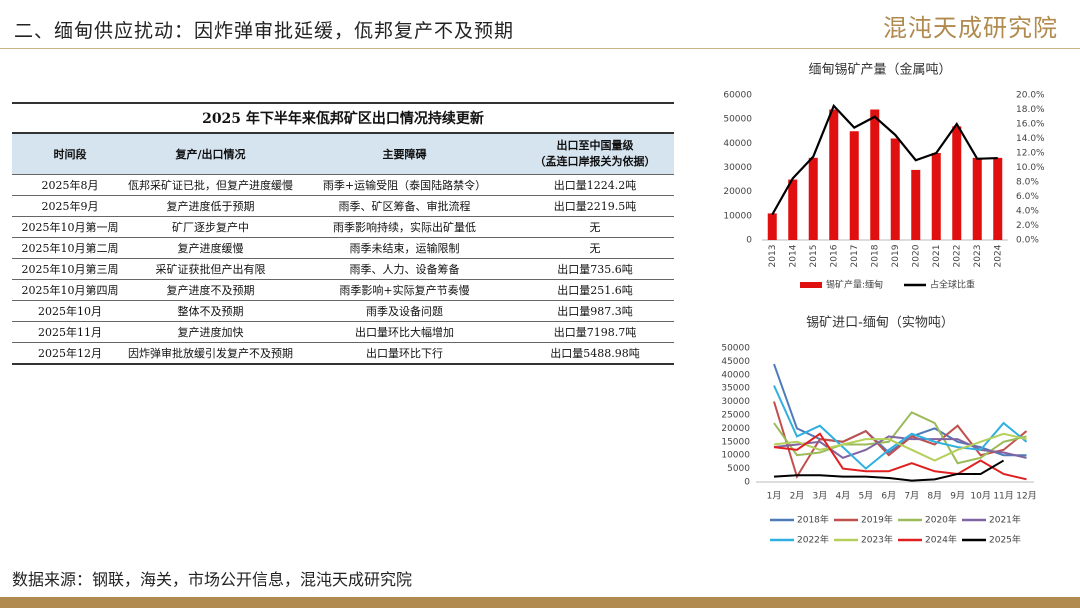 Image resolution: width=1080 pixels, height=608 pixels. What do you see at coordinates (404, 248) in the screenshot?
I see `table-cell: 雨季未结束，运输限制` at bounding box center [404, 248].